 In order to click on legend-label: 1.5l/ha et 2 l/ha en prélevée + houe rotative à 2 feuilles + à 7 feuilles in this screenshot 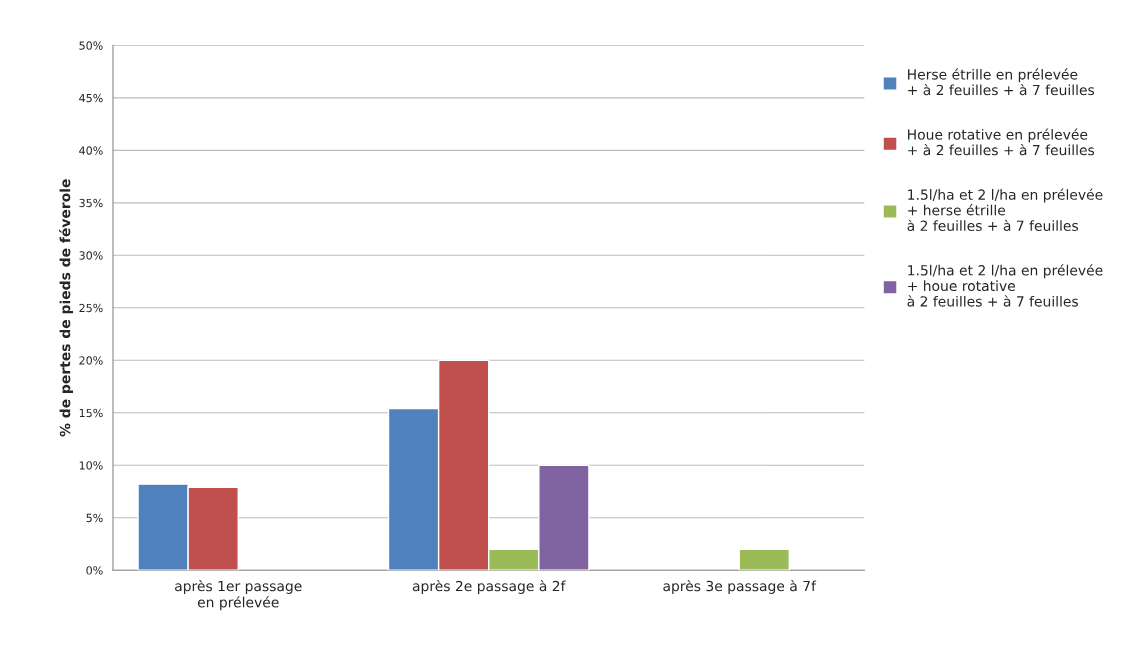, I will do `click(1005, 285)`.